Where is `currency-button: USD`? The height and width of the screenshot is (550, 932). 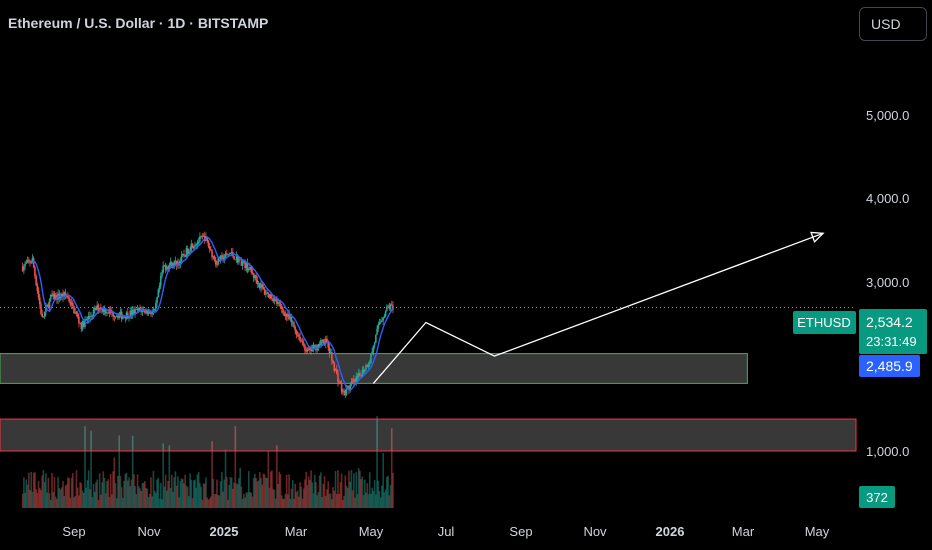
currency-button: USD is located at coordinates (893, 24).